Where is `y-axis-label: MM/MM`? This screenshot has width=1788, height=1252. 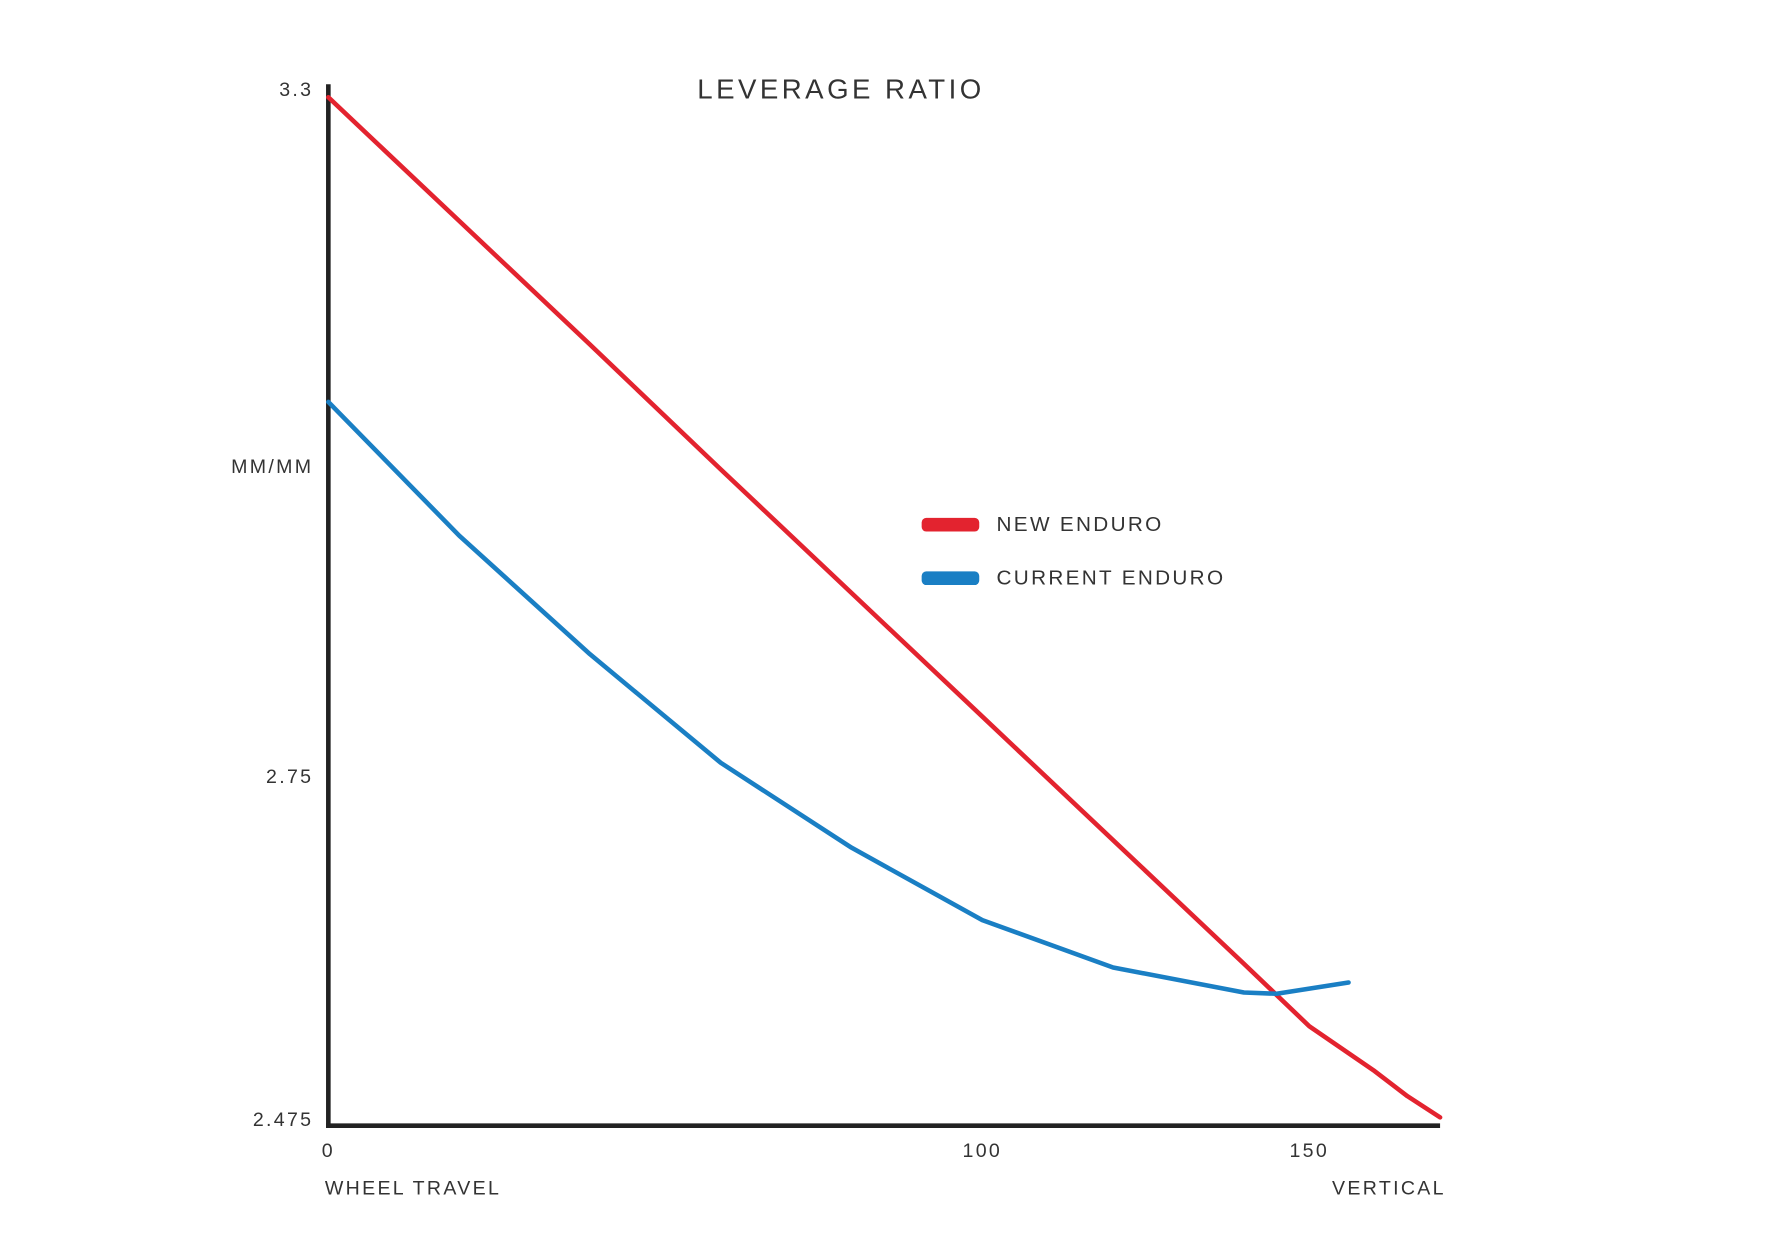 y-axis-label: MM/MM is located at coordinates (272, 467).